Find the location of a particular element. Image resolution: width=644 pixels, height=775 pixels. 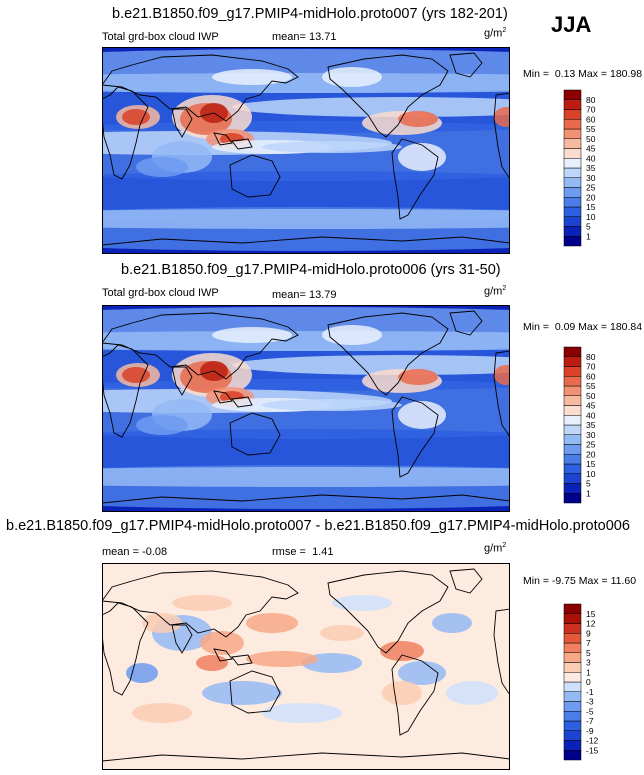

panel1-variable-label: Total grd-box cloud IWP is located at coordinates (160, 37).